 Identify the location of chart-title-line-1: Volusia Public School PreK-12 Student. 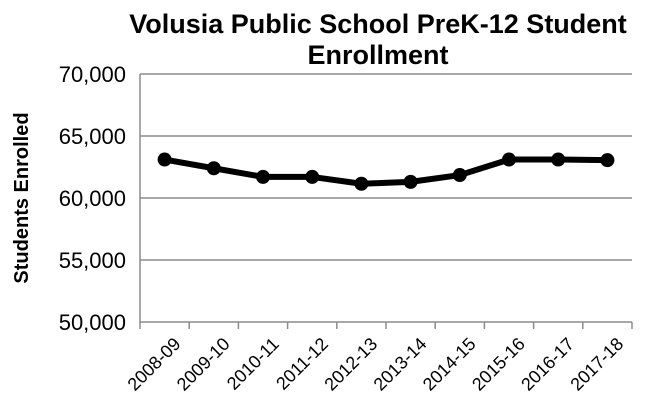
(378, 24).